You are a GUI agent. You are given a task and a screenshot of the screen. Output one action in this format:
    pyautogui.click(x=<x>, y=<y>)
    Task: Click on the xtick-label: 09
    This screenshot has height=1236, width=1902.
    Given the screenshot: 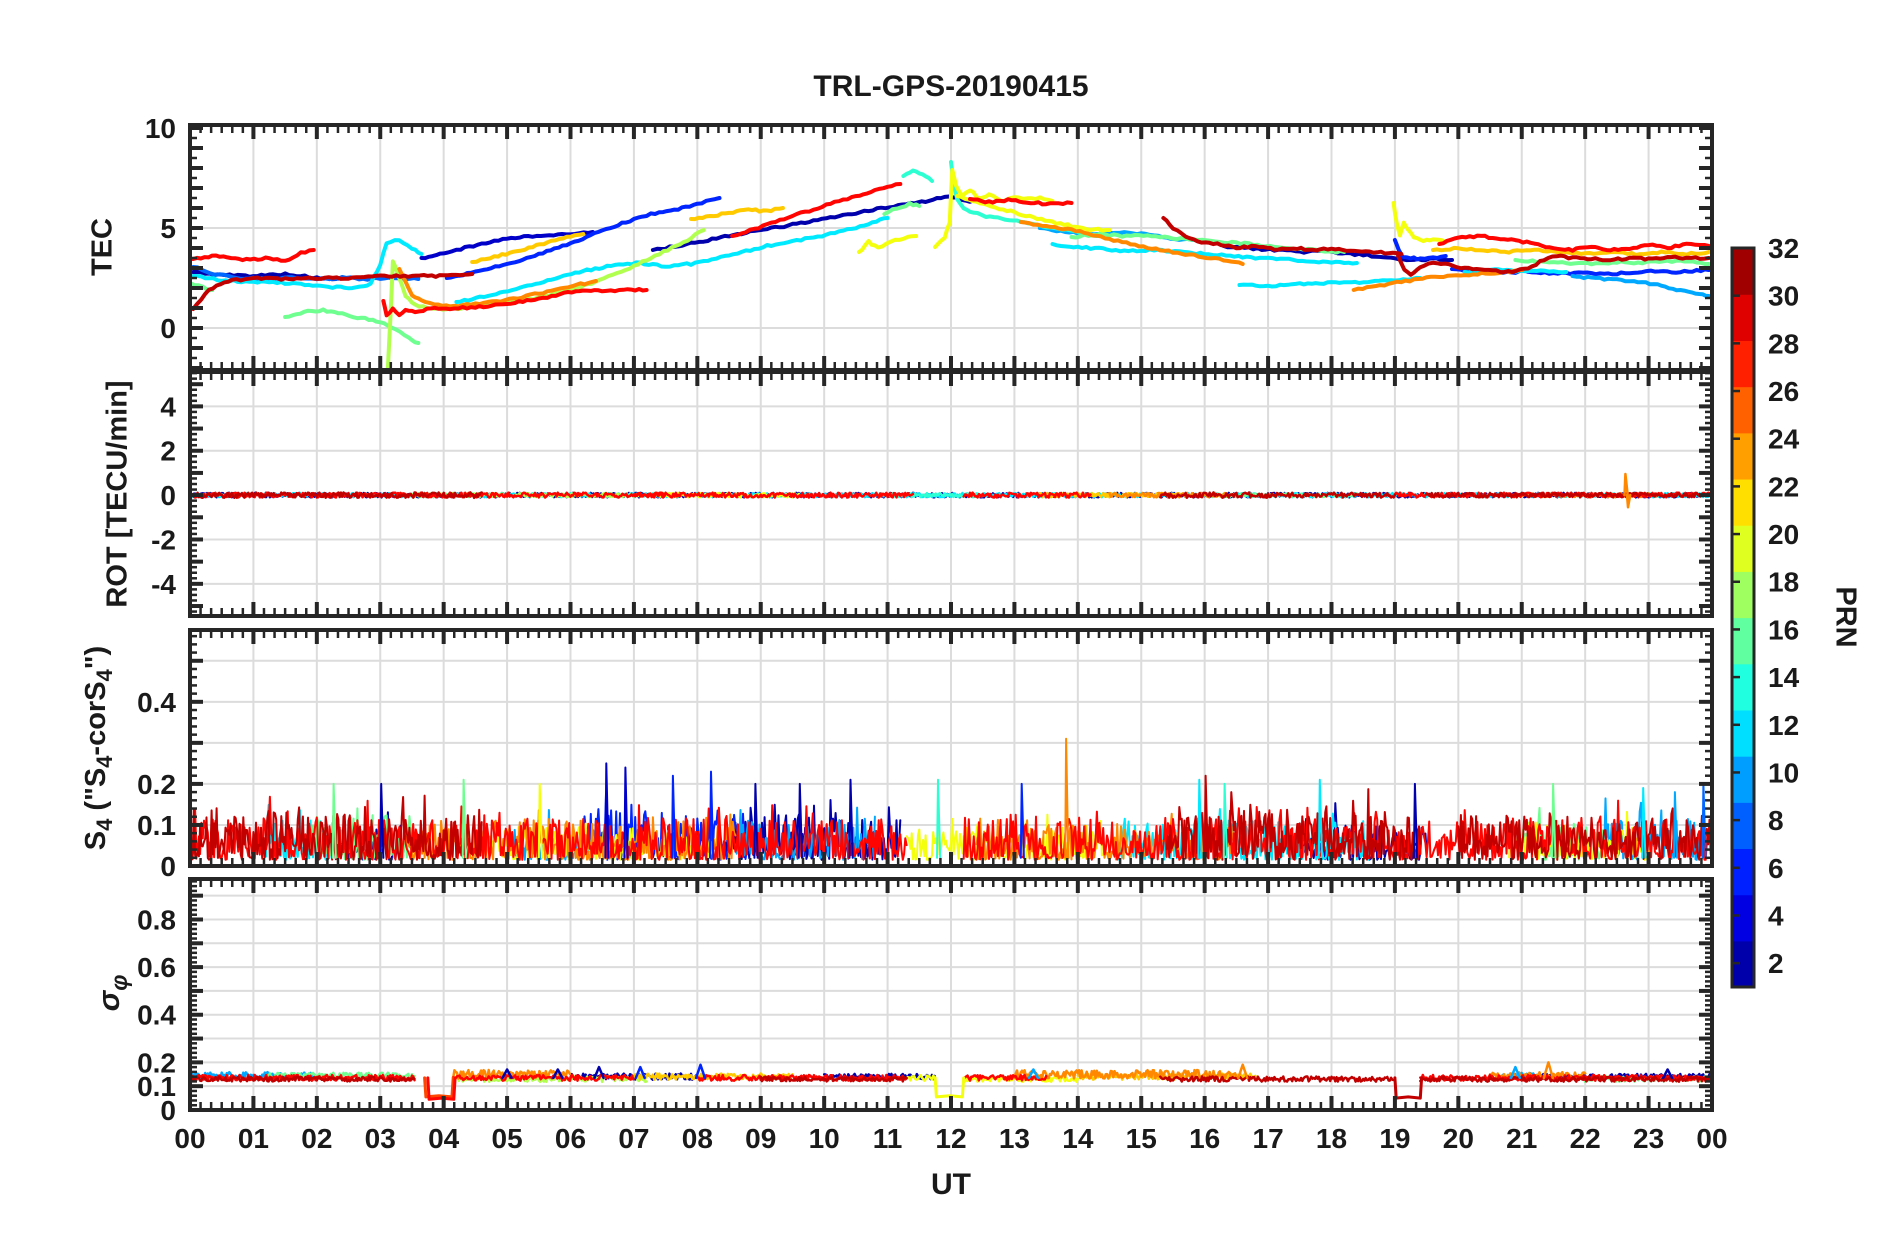 What is the action you would take?
    pyautogui.click(x=760, y=1138)
    